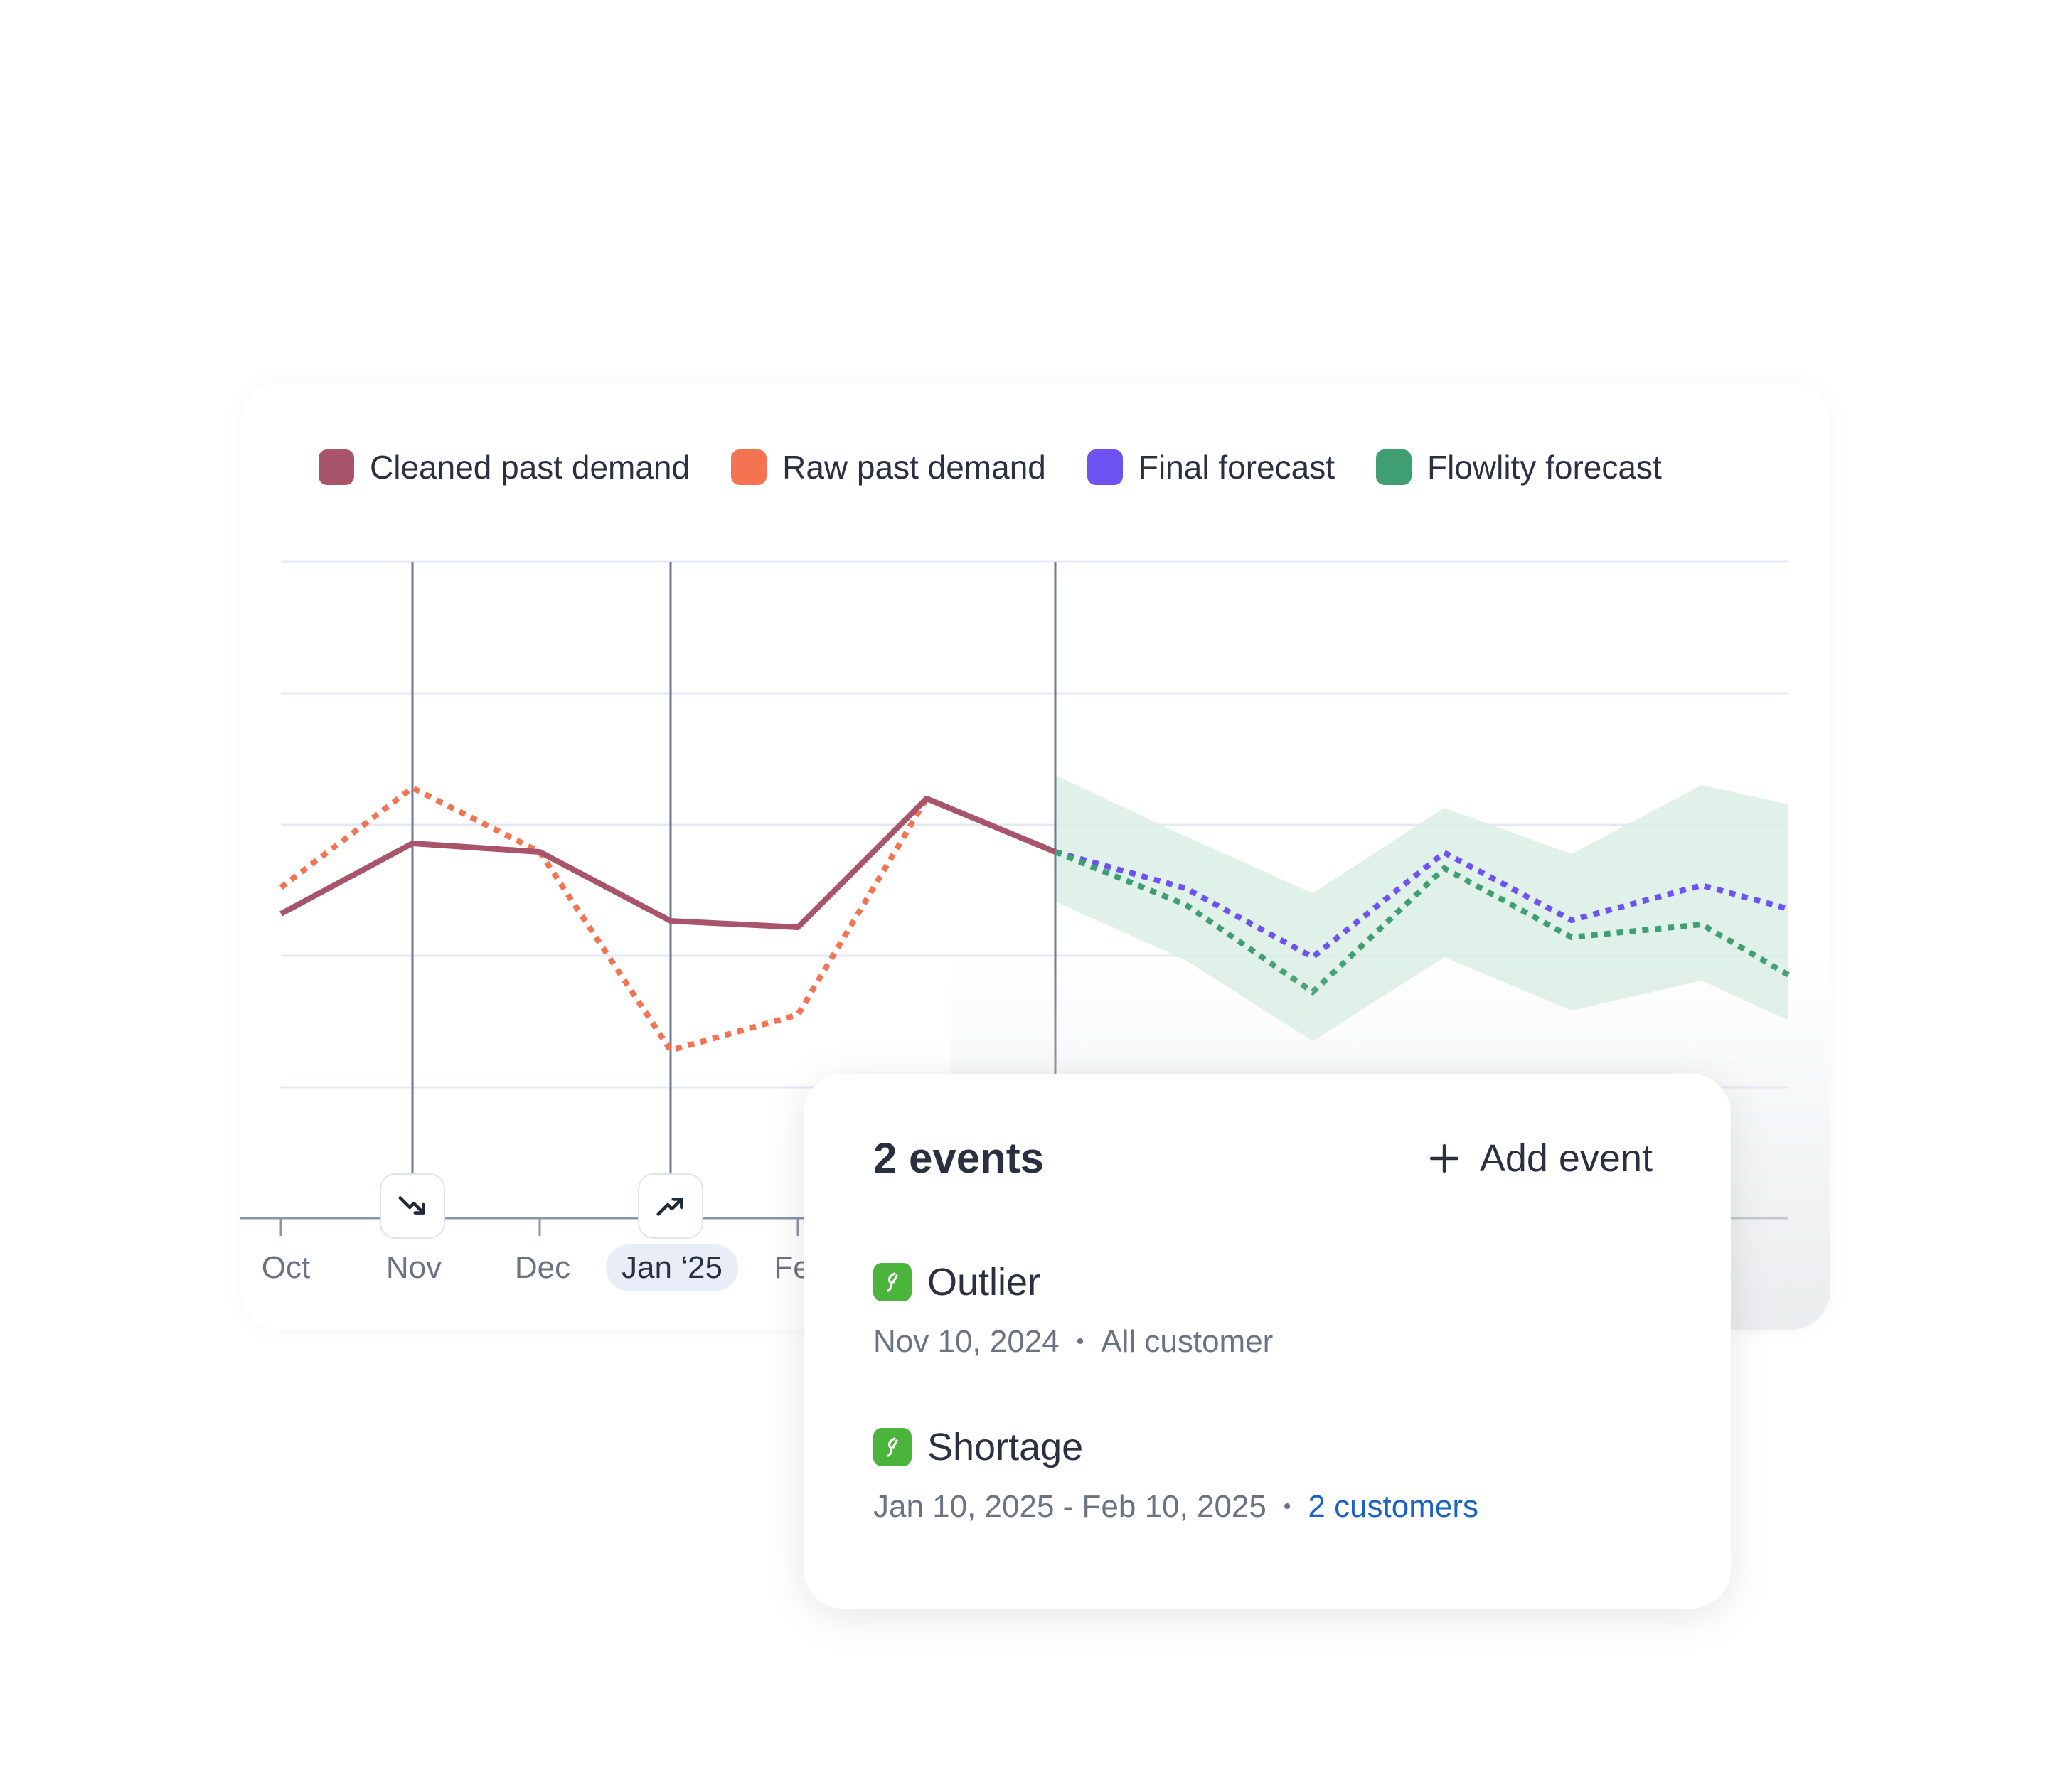 This screenshot has width=2048, height=1792. Describe the element at coordinates (1566, 1158) in the screenshot. I see `add-event-label: Add event` at that location.